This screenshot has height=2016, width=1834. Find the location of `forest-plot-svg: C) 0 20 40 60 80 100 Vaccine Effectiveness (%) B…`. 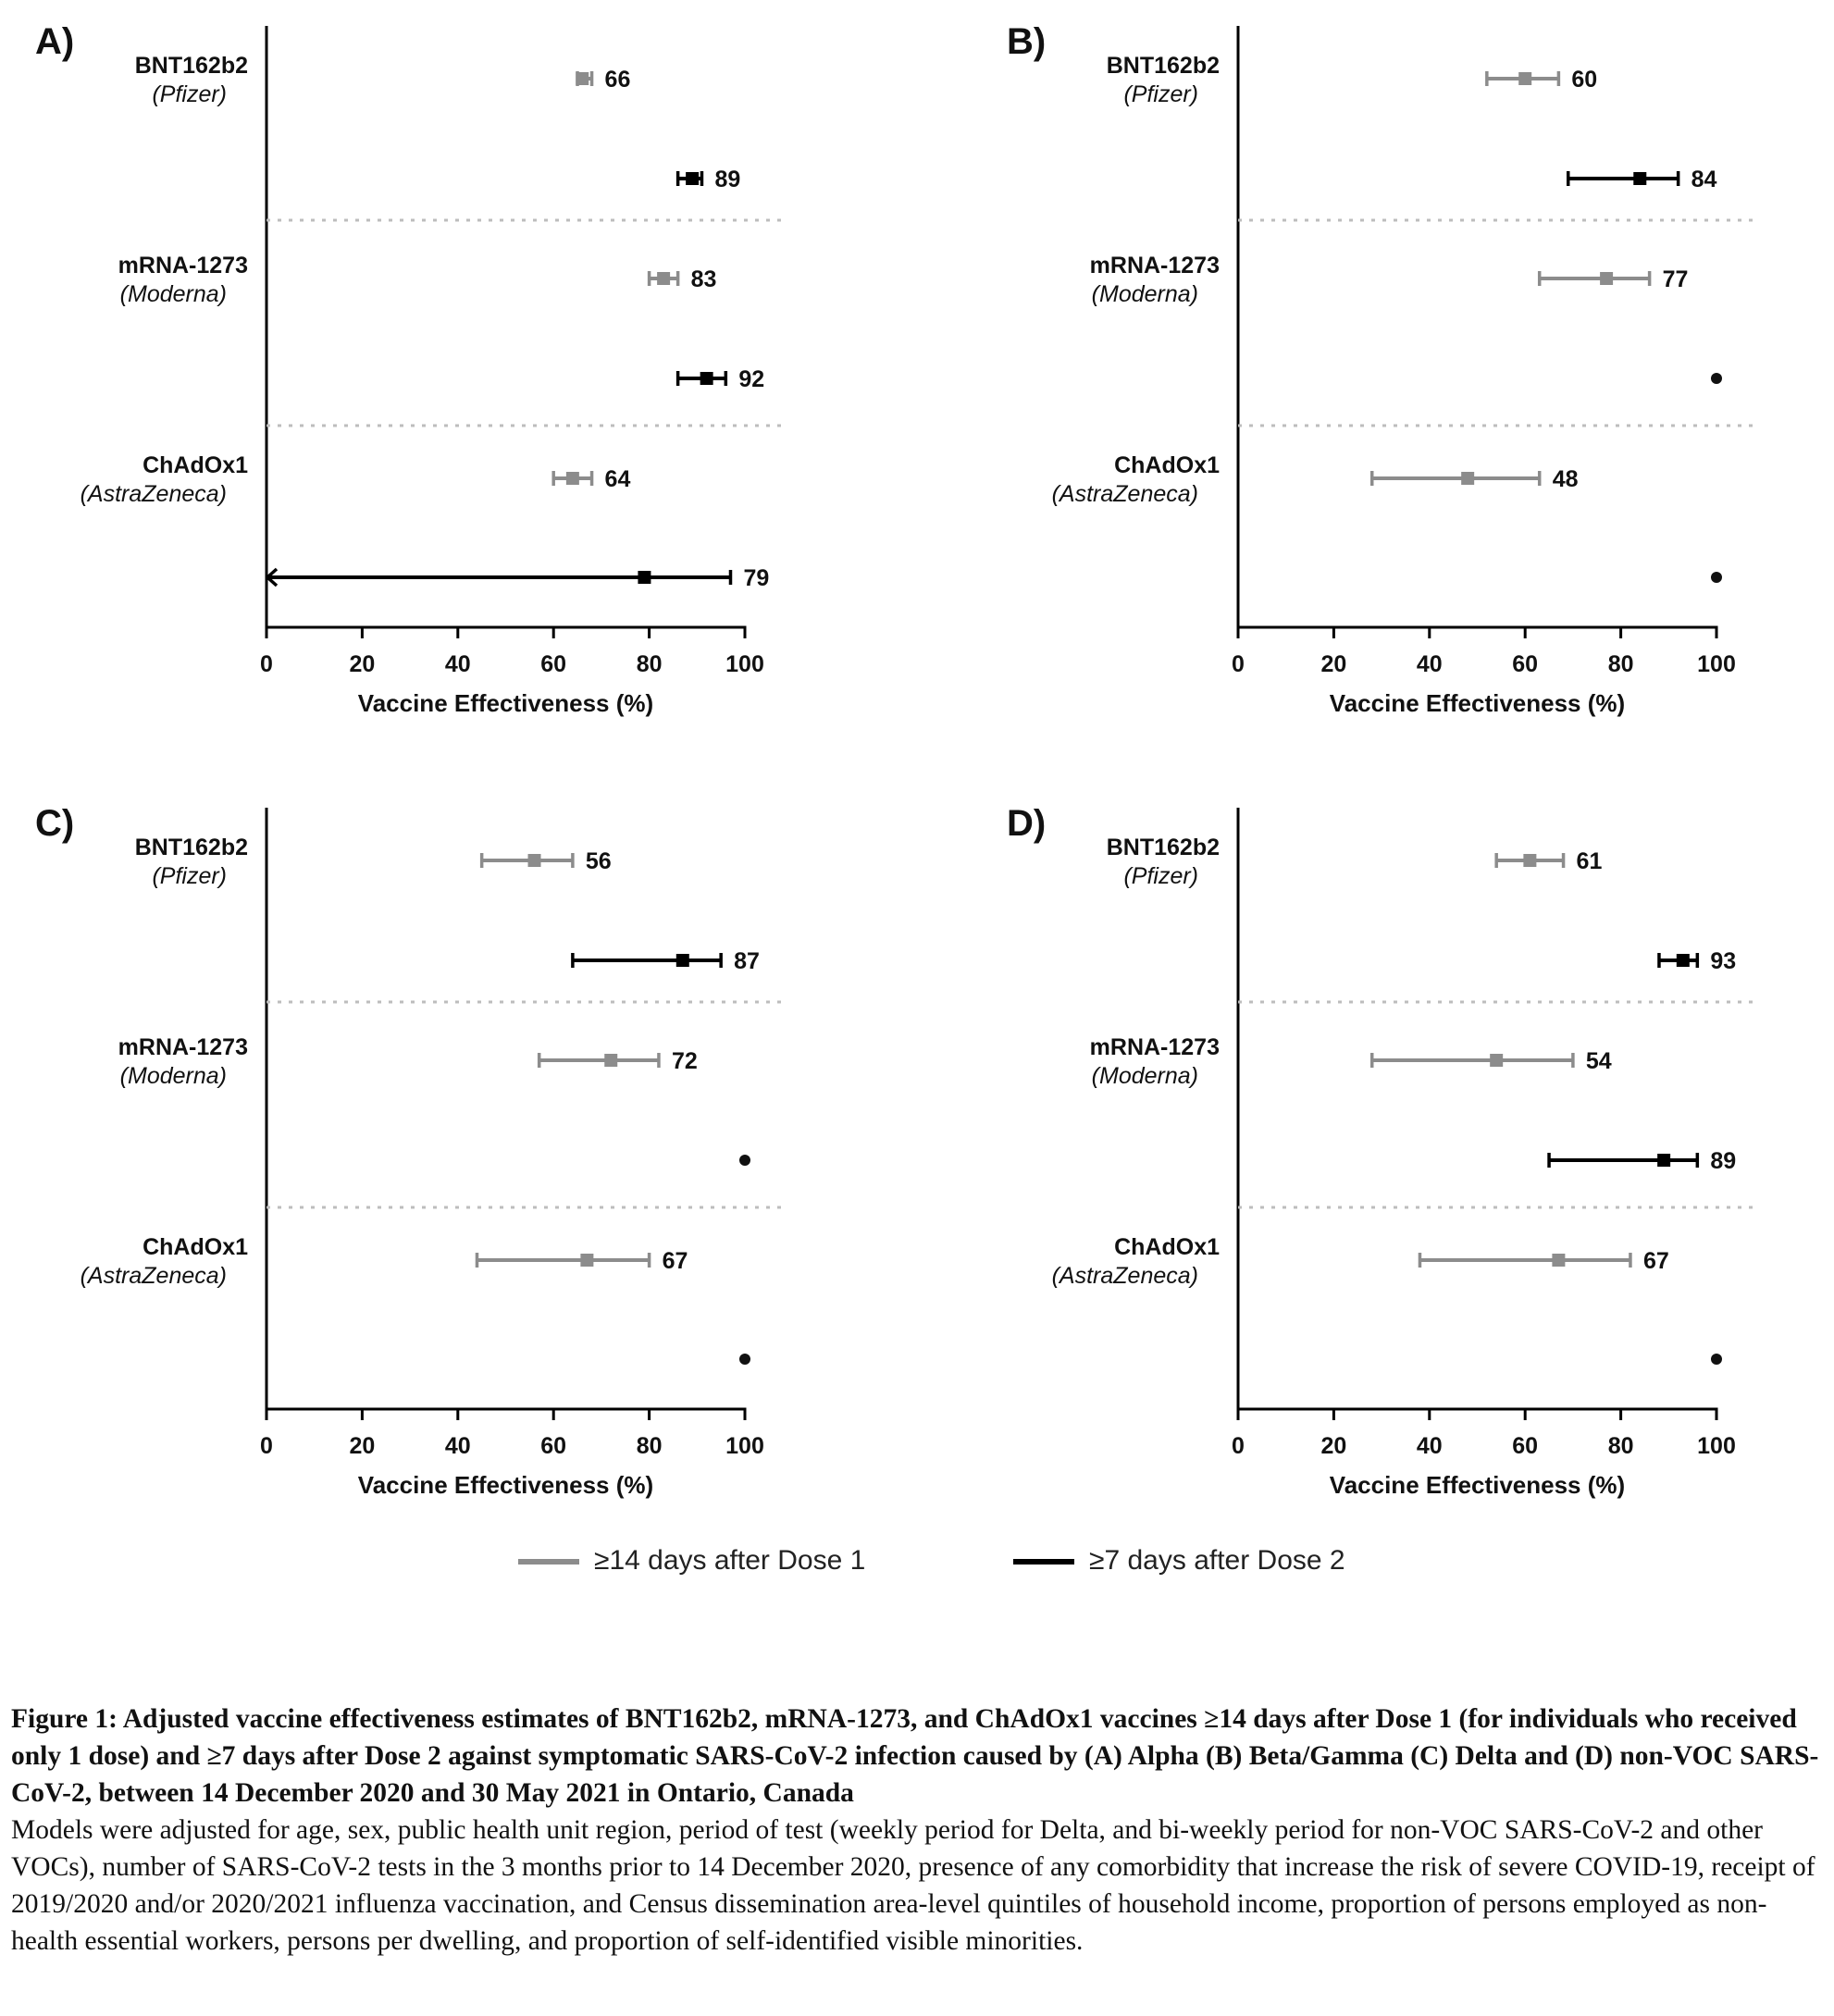

forest-plot-svg: C) 0 20 40 60 80 100 Vaccine Effectiveness (%) B… is located at coordinates (411, 1151).